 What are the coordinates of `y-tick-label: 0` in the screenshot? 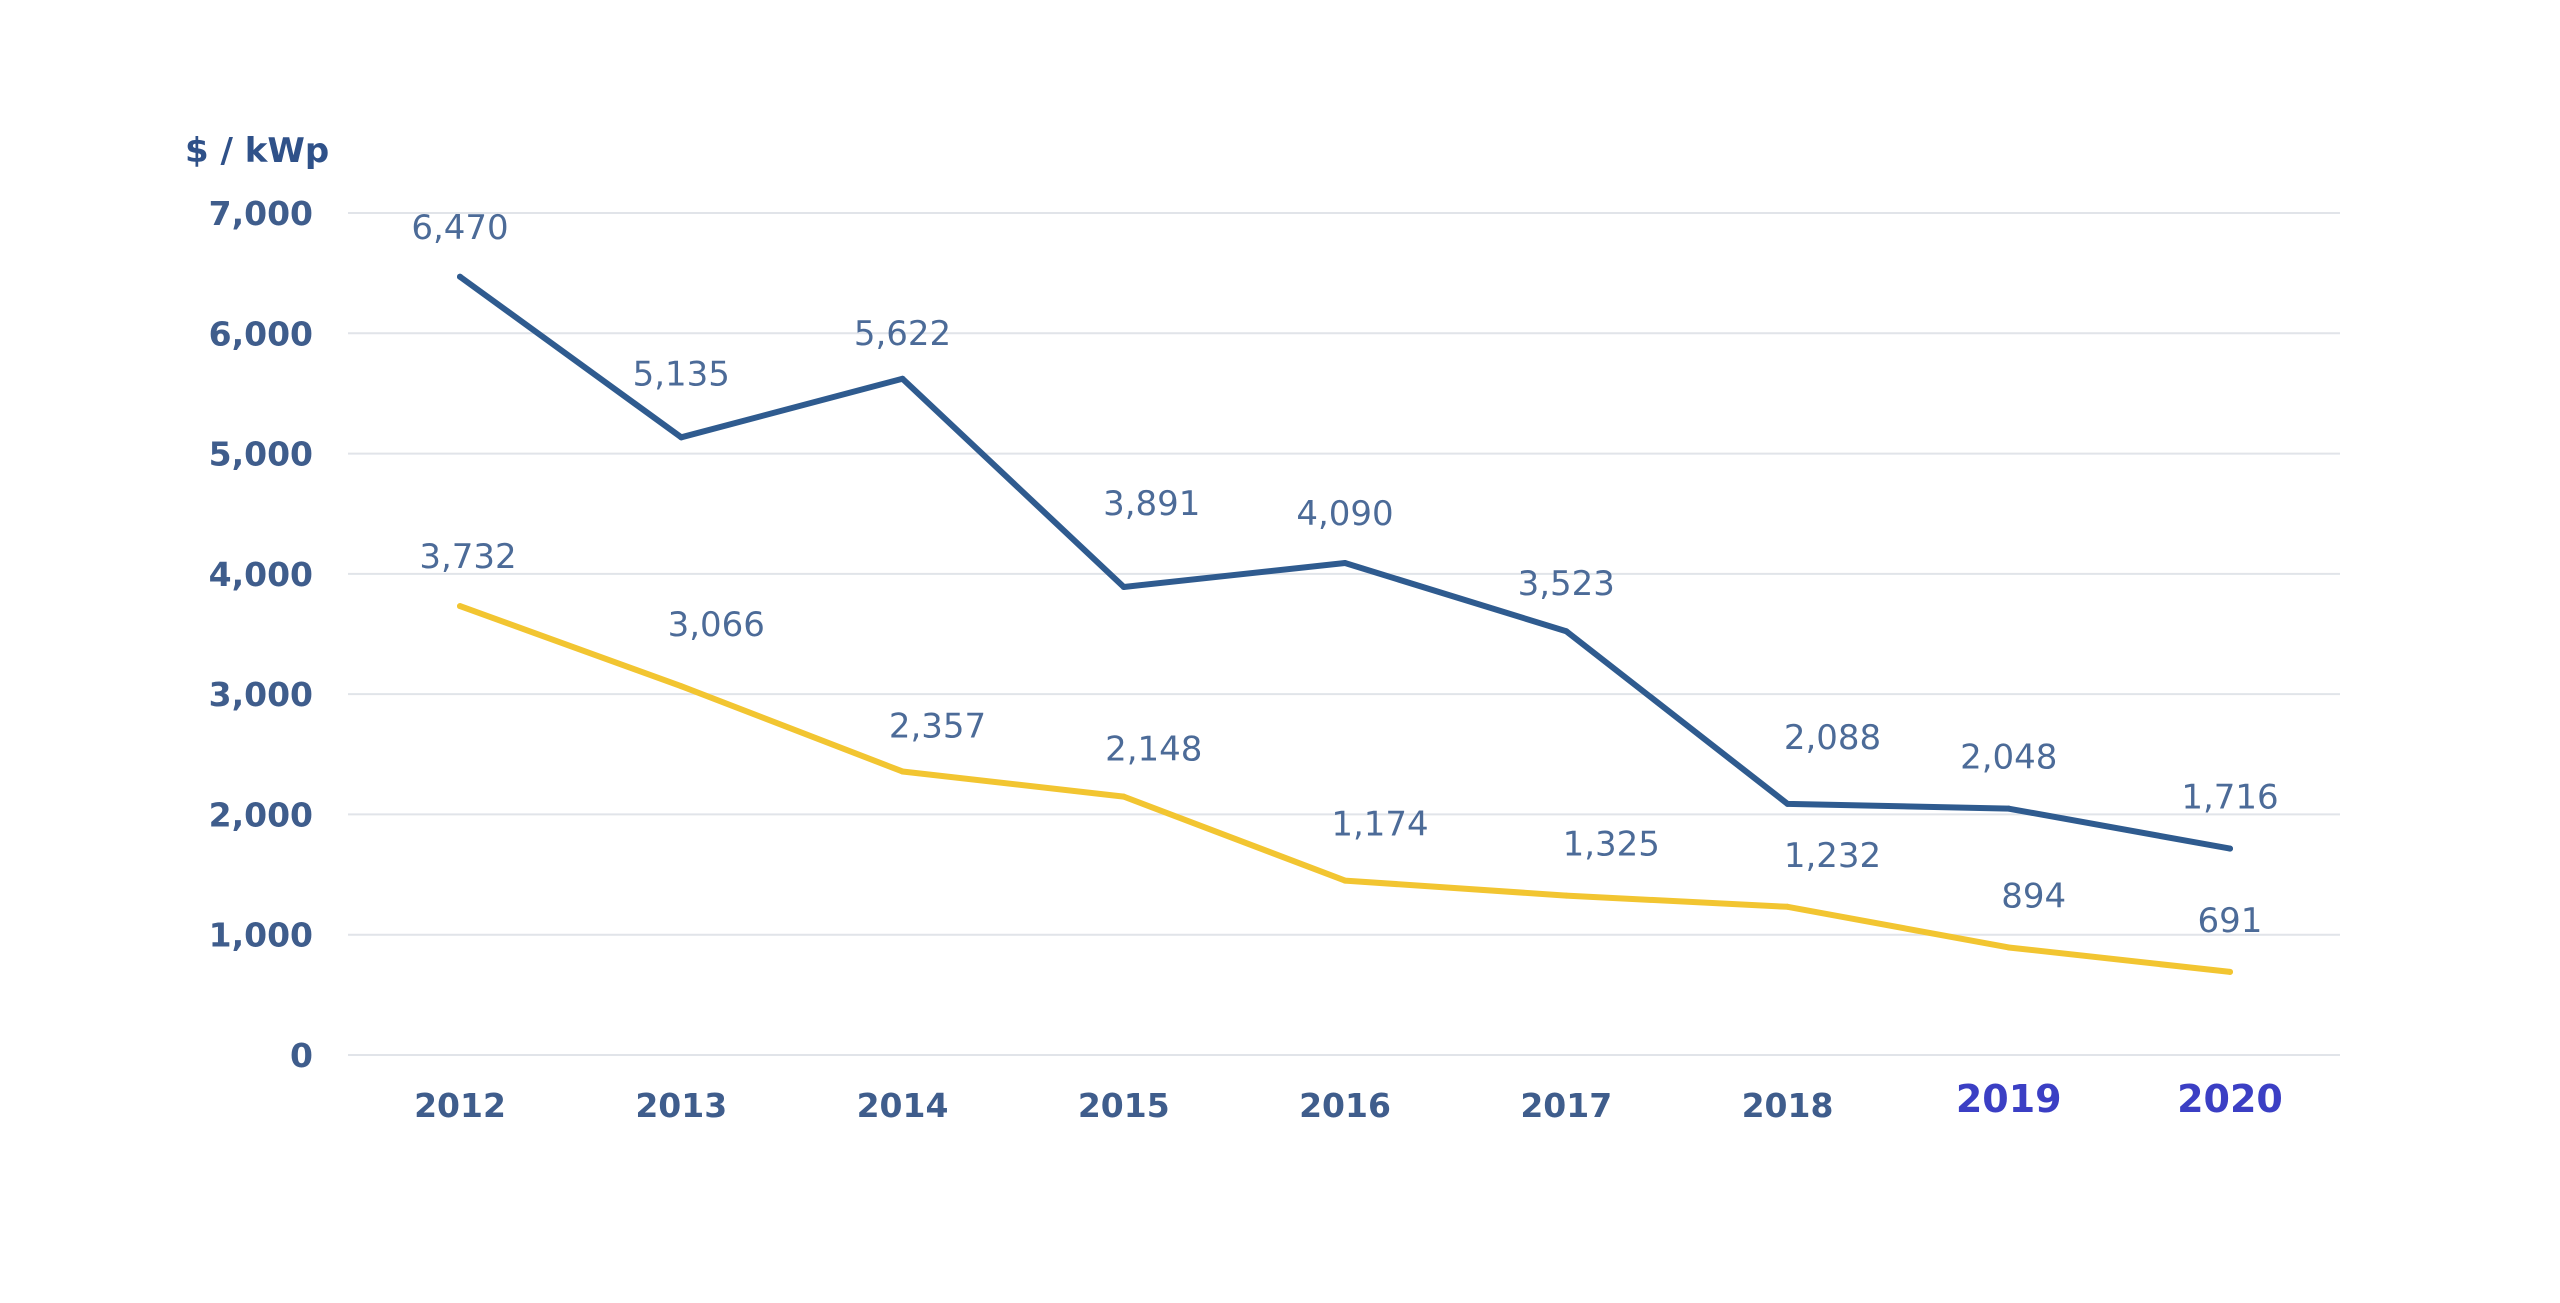 It's located at (301, 1055).